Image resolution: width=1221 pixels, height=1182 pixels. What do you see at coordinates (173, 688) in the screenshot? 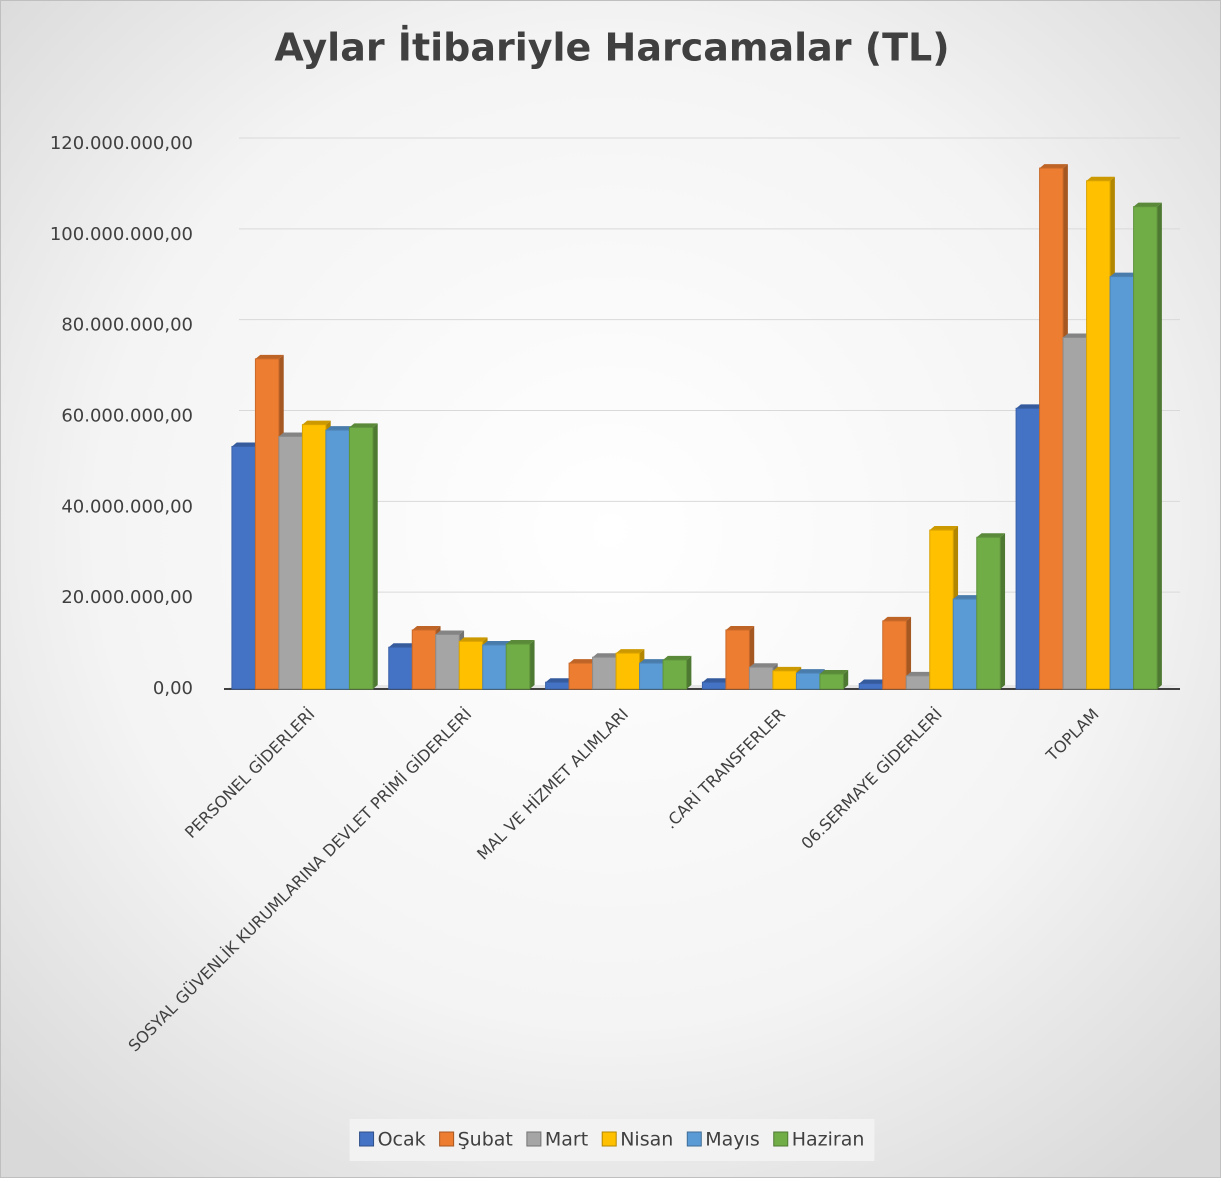
I see `y-tick-label: 0,00` at bounding box center [173, 688].